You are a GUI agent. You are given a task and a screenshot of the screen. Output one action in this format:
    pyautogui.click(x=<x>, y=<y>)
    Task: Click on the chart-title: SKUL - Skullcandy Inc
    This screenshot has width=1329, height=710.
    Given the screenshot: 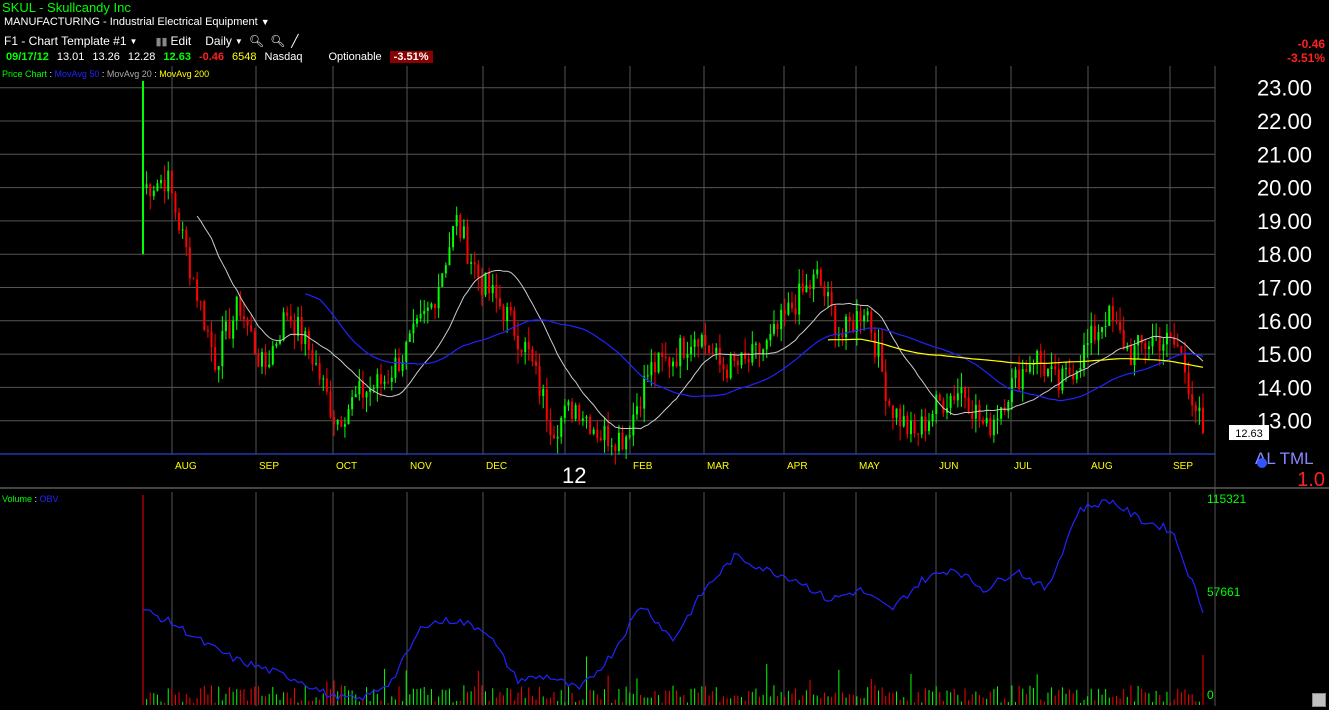 What is the action you would take?
    pyautogui.click(x=66, y=7)
    